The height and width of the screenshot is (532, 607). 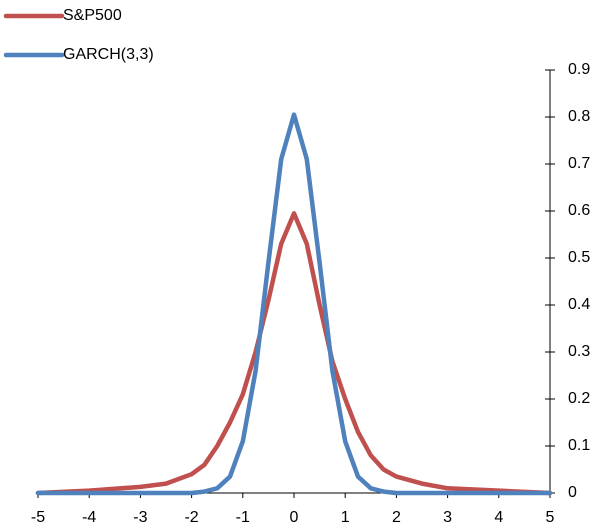 What do you see at coordinates (579, 304) in the screenshot?
I see `y-tick-label: 0.4` at bounding box center [579, 304].